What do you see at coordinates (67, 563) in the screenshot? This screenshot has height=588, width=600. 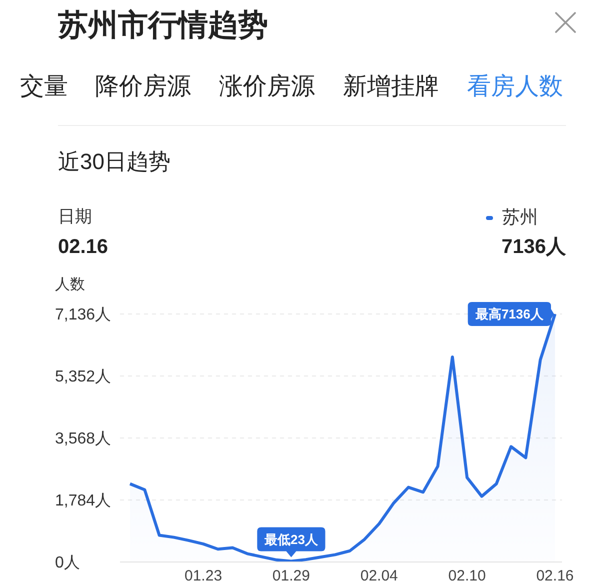 I see `y-tick-label: 0人` at bounding box center [67, 563].